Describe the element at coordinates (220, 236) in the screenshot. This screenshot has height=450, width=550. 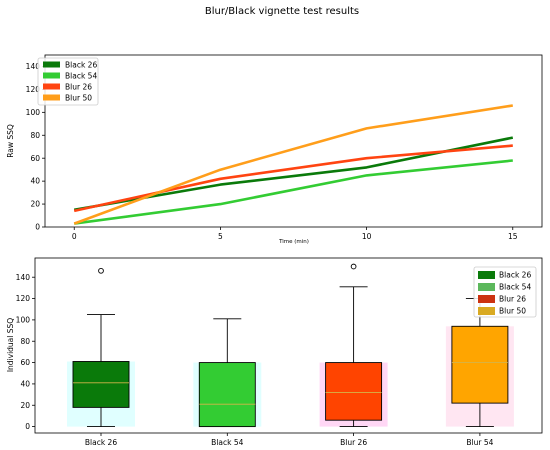
I see `x-tick-label: 5` at that location.